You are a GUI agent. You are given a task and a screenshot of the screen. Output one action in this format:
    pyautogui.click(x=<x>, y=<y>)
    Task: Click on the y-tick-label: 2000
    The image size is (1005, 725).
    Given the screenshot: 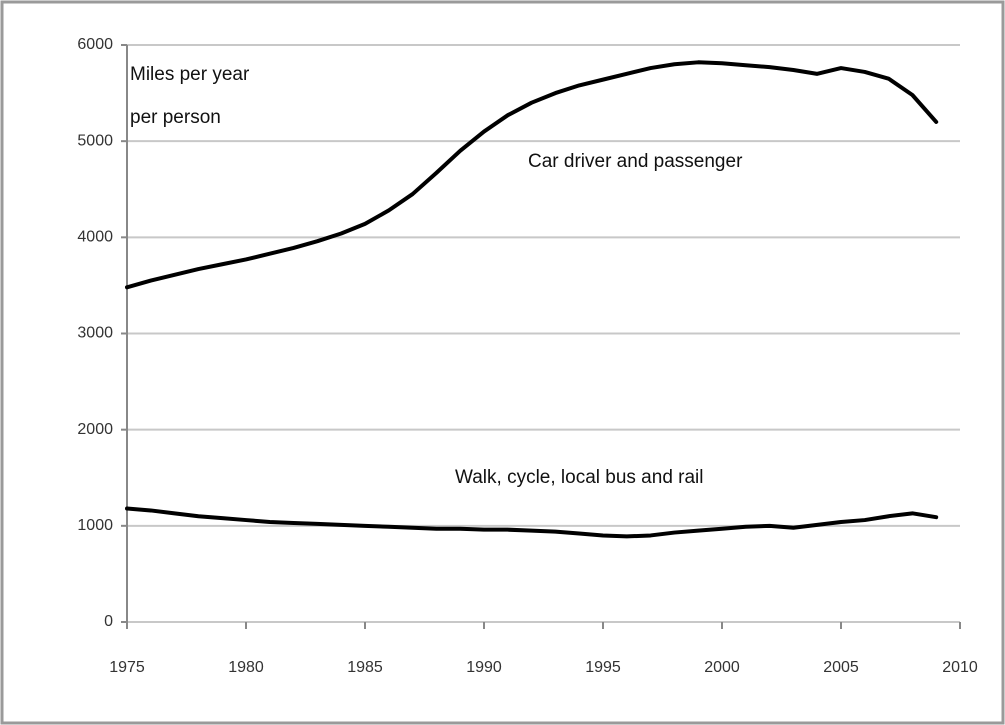 What is the action you would take?
    pyautogui.click(x=95, y=429)
    